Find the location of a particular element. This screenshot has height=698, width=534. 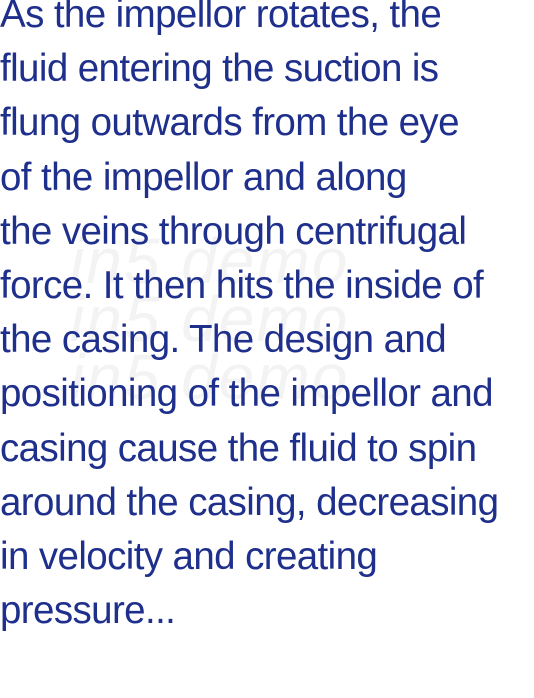

paragraph-line: positioning of the impellor and is located at coordinates (247, 394).